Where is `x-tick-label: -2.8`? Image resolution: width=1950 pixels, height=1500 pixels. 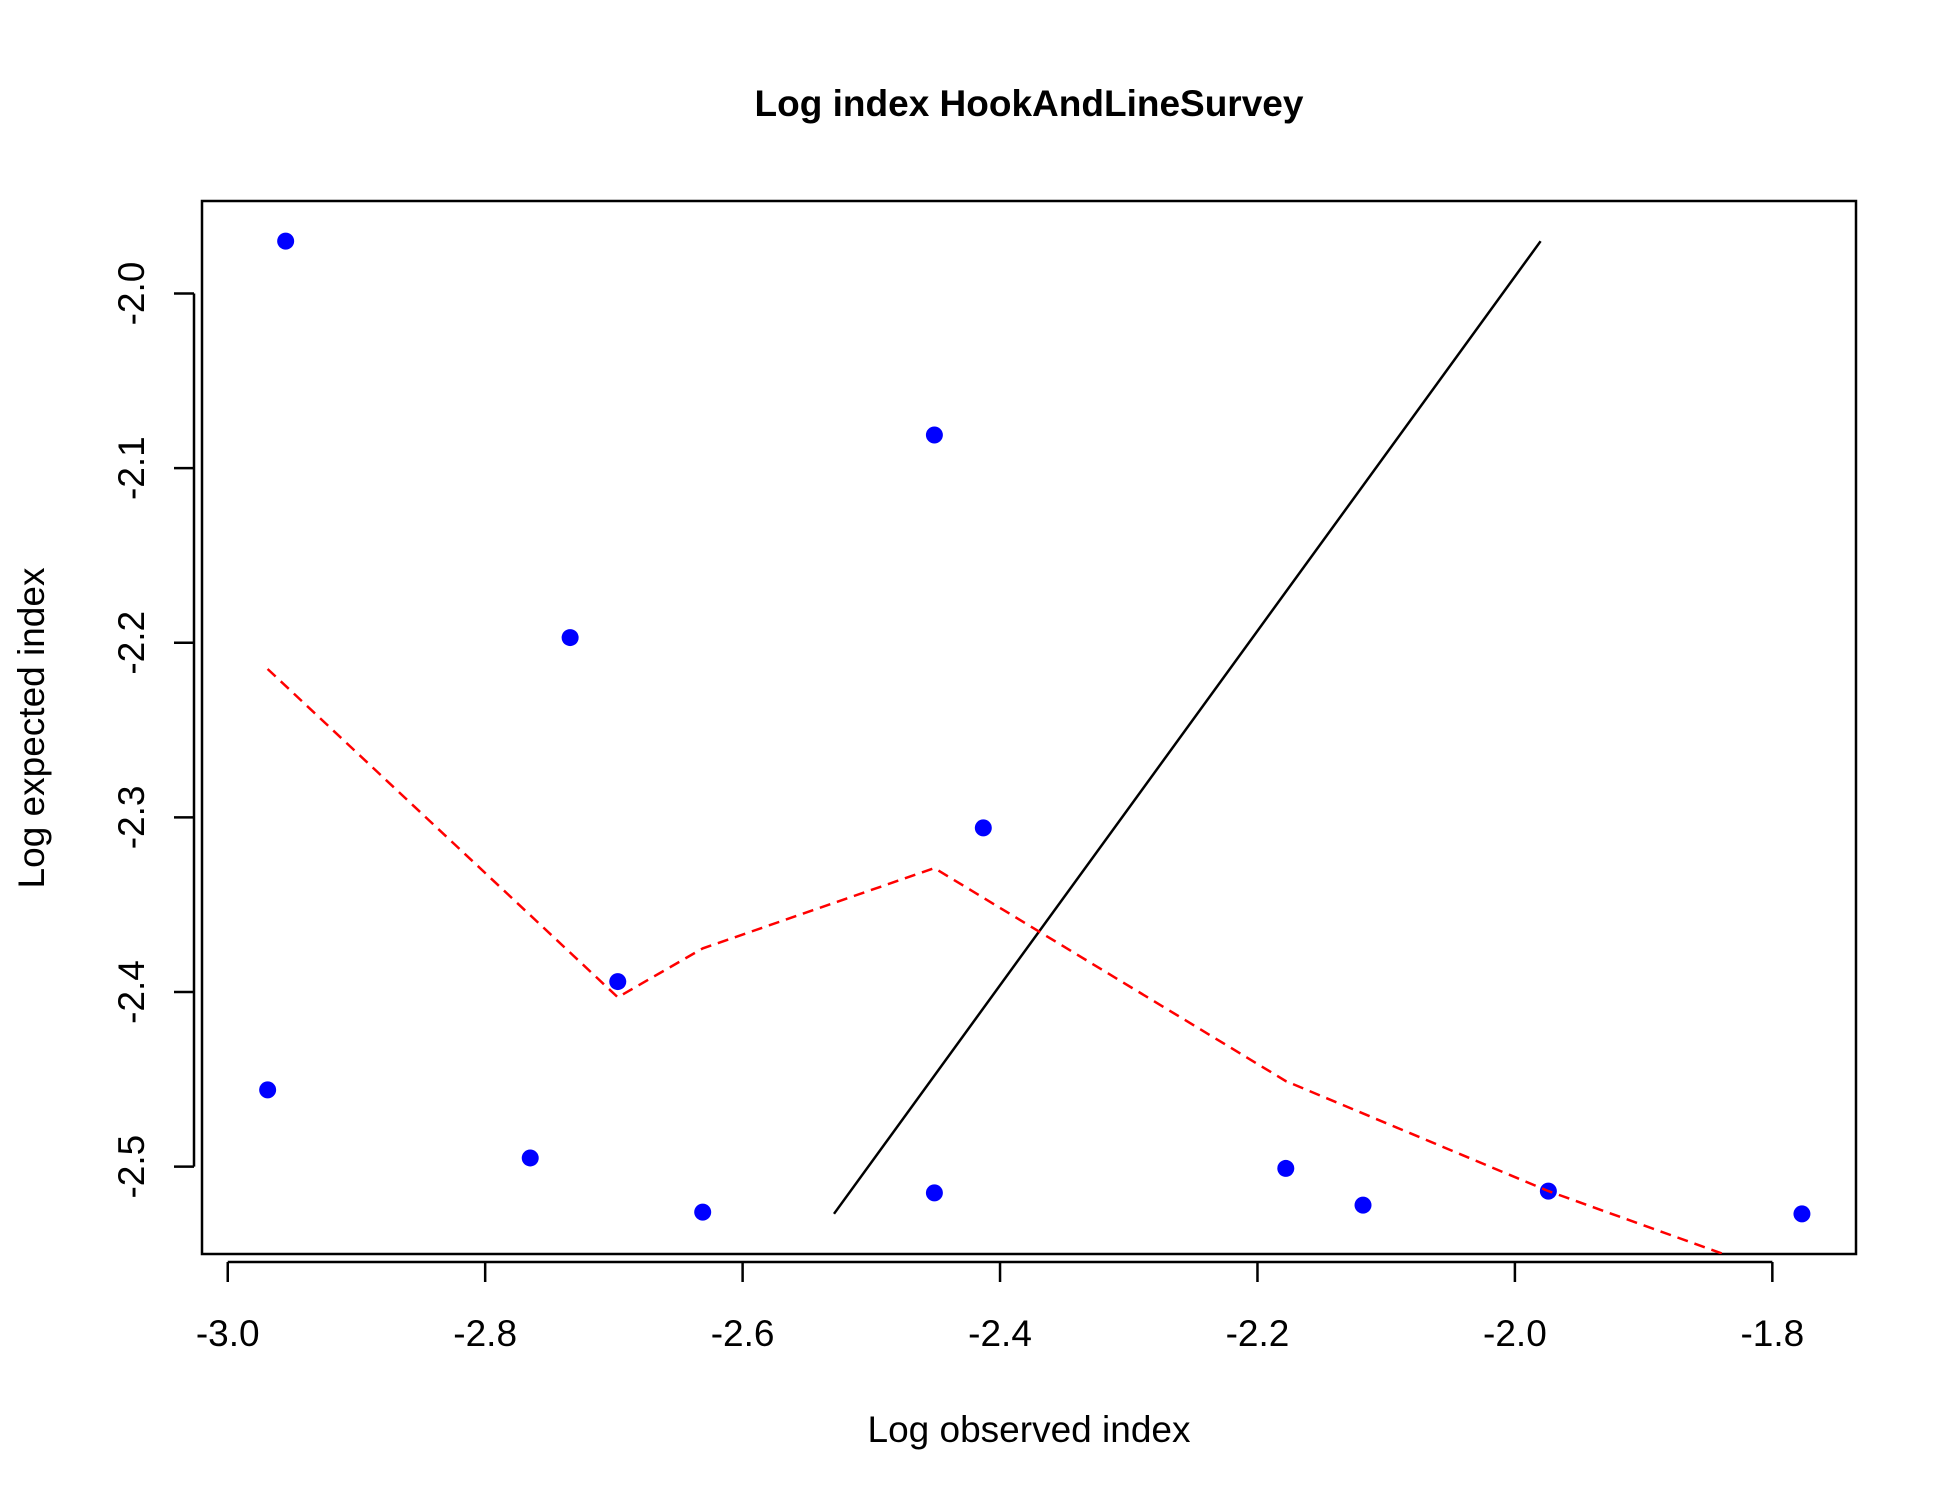 x-tick-label: -2.8 is located at coordinates (485, 1333).